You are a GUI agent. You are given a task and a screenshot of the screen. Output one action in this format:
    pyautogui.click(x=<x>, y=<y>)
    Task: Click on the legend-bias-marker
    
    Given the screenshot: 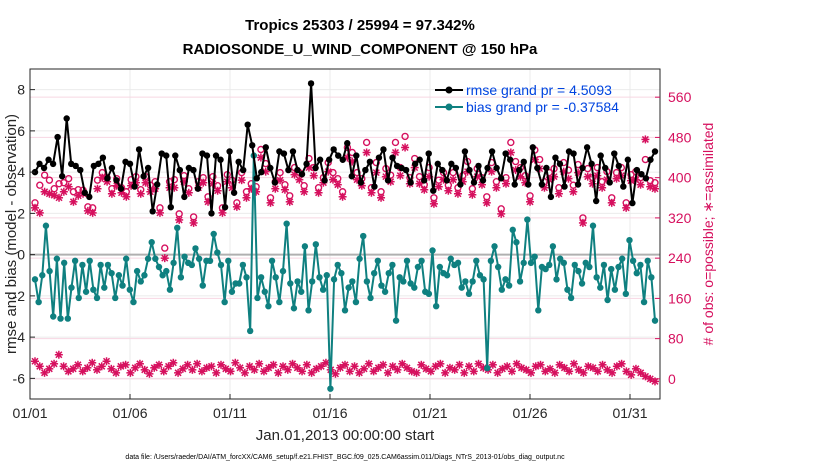 What is the action you would take?
    pyautogui.click(x=449, y=107)
    